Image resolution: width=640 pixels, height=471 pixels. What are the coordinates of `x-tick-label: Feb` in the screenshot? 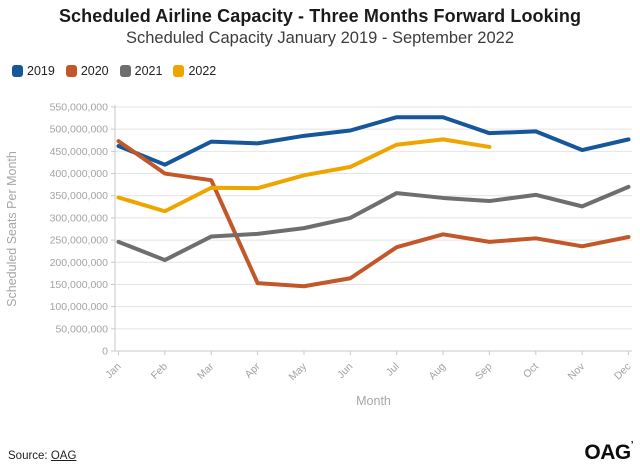 It's located at (159, 371).